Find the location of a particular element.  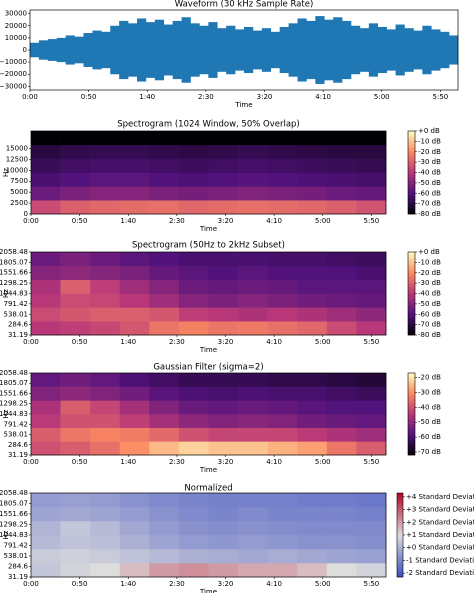

x-tick-label: 5:50 is located at coordinates (441, 97).